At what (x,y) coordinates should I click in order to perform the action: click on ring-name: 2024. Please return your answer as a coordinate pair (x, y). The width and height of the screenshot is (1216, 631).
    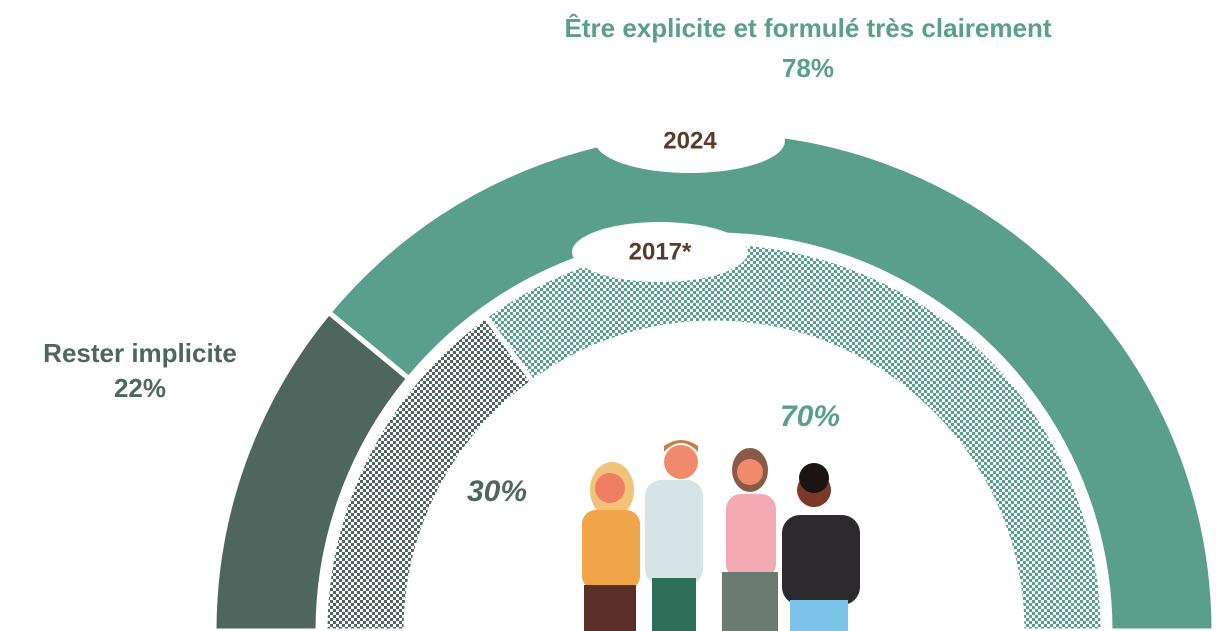
    Looking at the image, I should click on (690, 140).